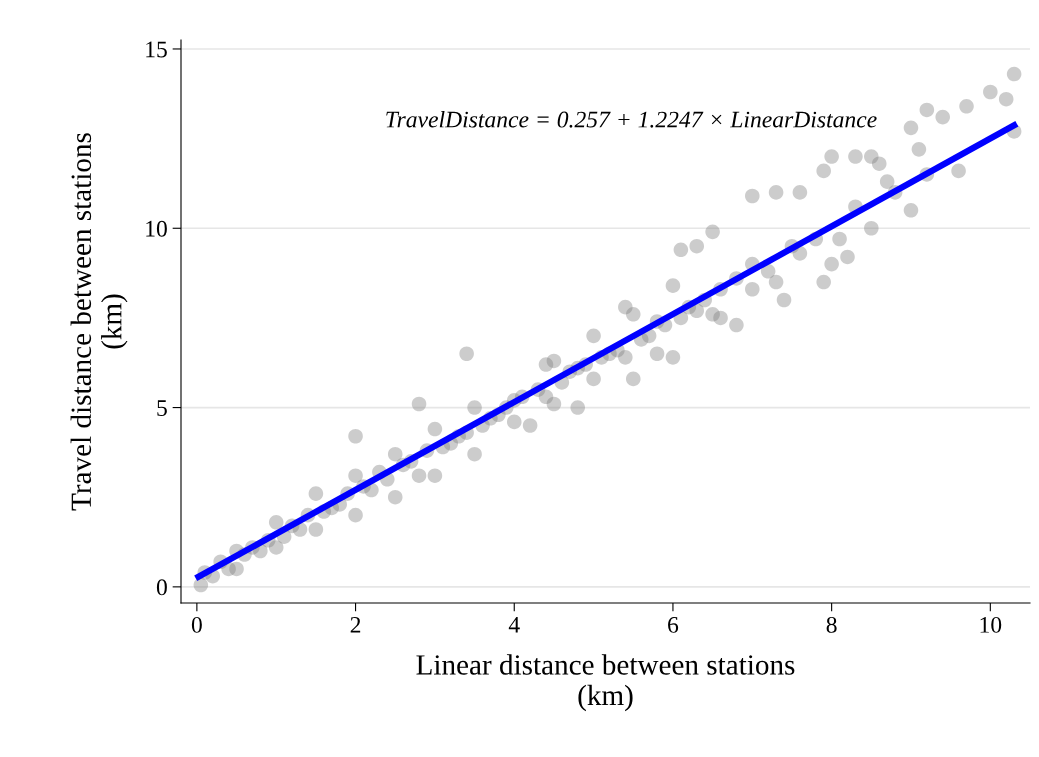  What do you see at coordinates (161, 587) in the screenshot?
I see `y-tick-label: 0` at bounding box center [161, 587].